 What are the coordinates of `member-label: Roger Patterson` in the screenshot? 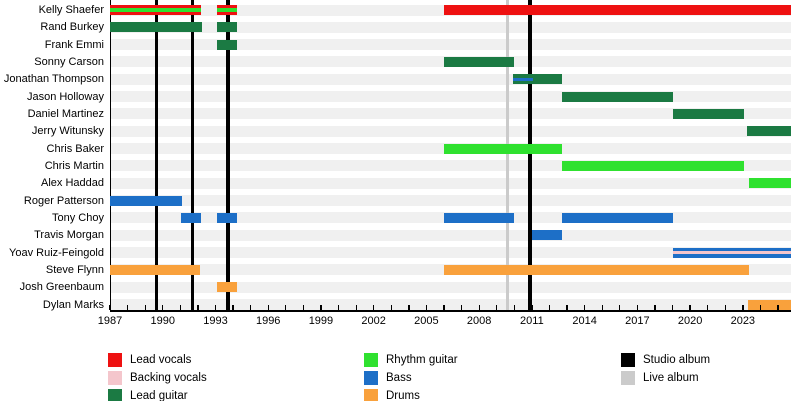 It's located at (63, 200).